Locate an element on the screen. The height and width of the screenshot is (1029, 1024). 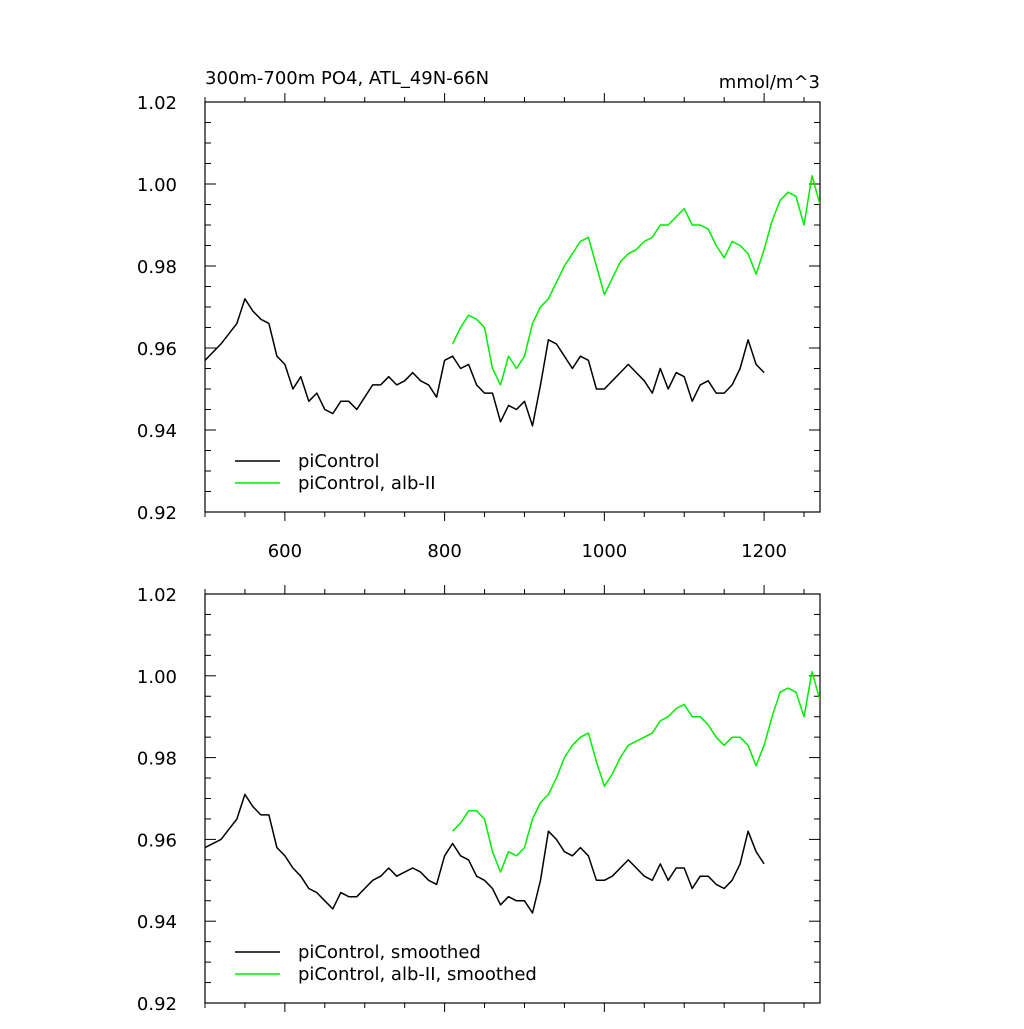
x-tick-label: 1000 is located at coordinates (604, 551).